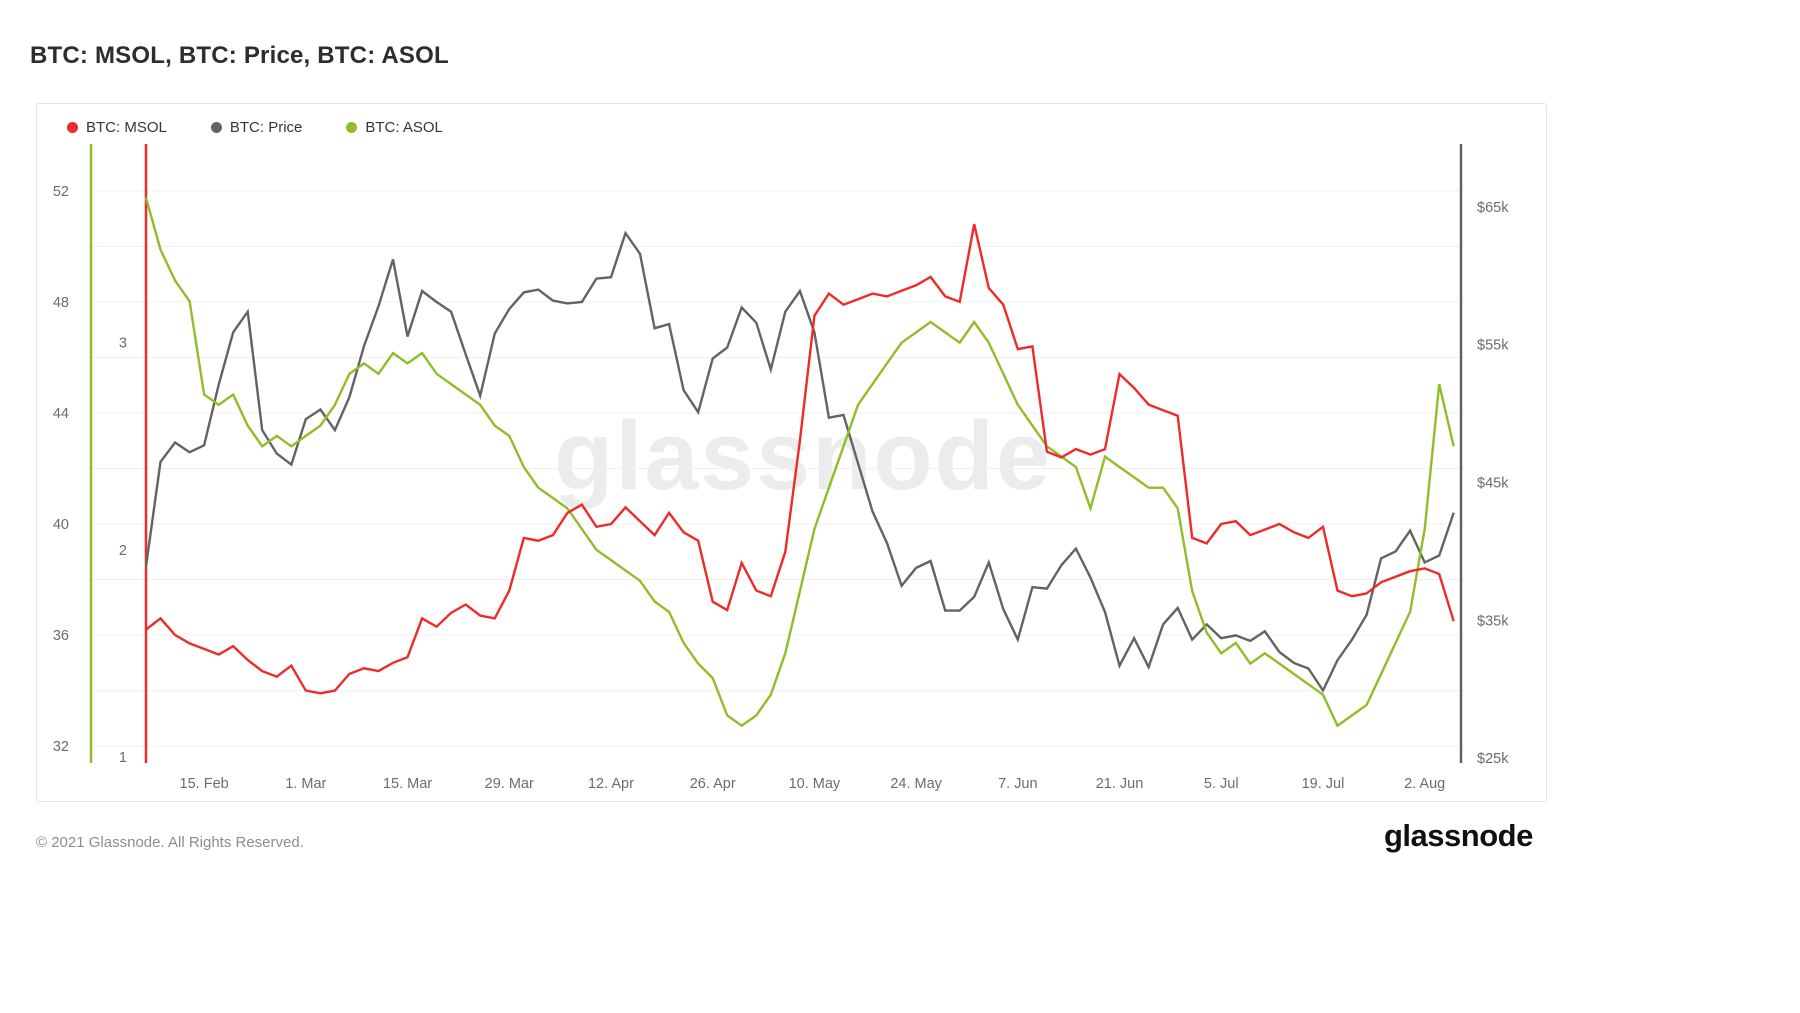 The image size is (1800, 1013). Describe the element at coordinates (1493, 759) in the screenshot. I see `price-tick-label: $25k` at that location.